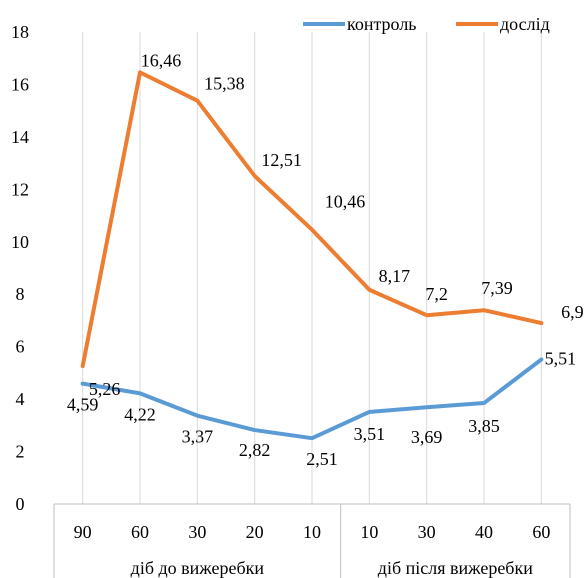 The height and width of the screenshot is (578, 586). What do you see at coordinates (497, 288) in the screenshot?
I see `data-label: 7,39` at bounding box center [497, 288].